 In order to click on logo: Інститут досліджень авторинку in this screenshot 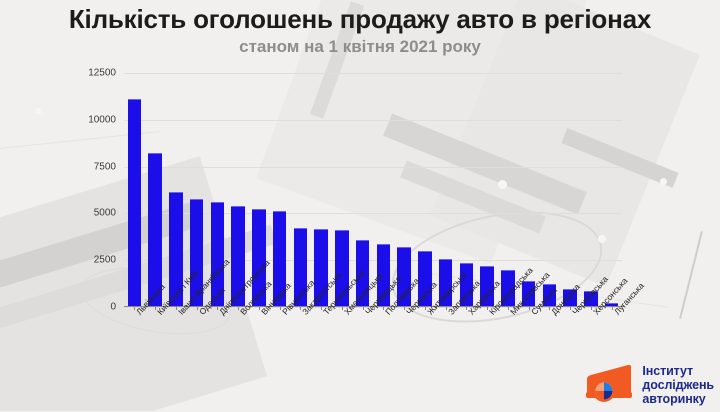, I will do `click(649, 385)`.